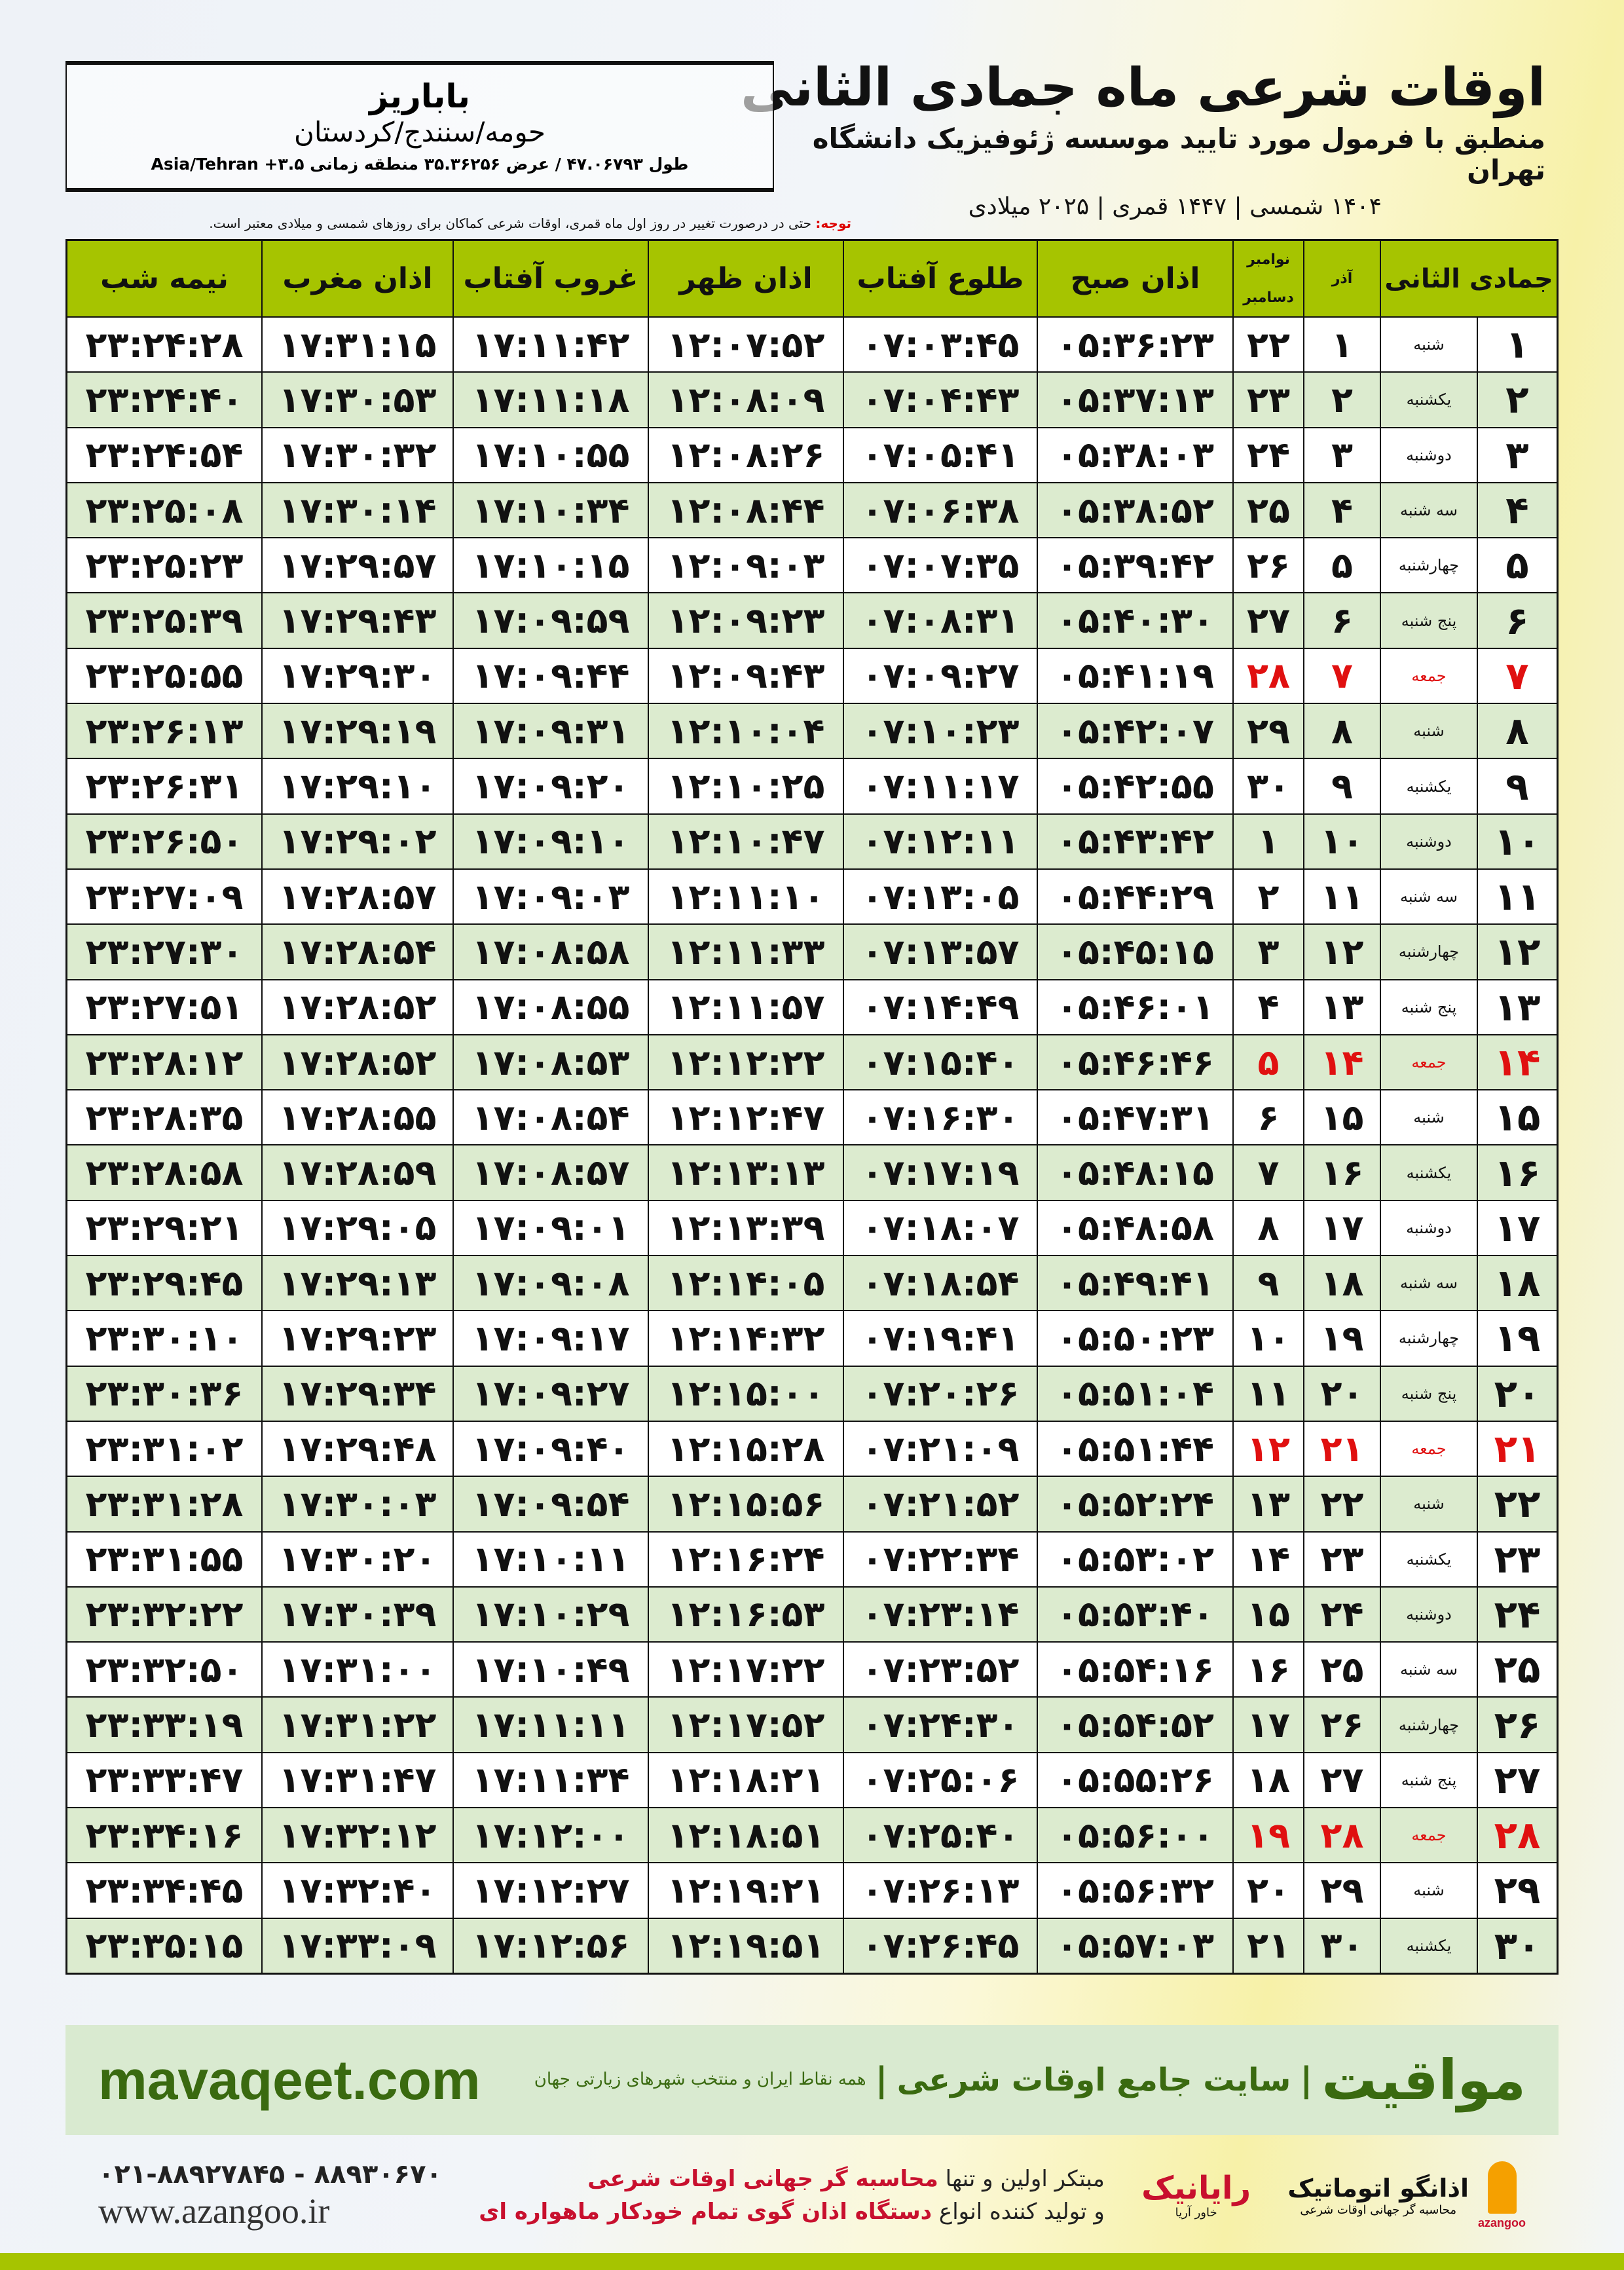  I want to click on cell-azar: ۱۵, so click(1341, 1117).